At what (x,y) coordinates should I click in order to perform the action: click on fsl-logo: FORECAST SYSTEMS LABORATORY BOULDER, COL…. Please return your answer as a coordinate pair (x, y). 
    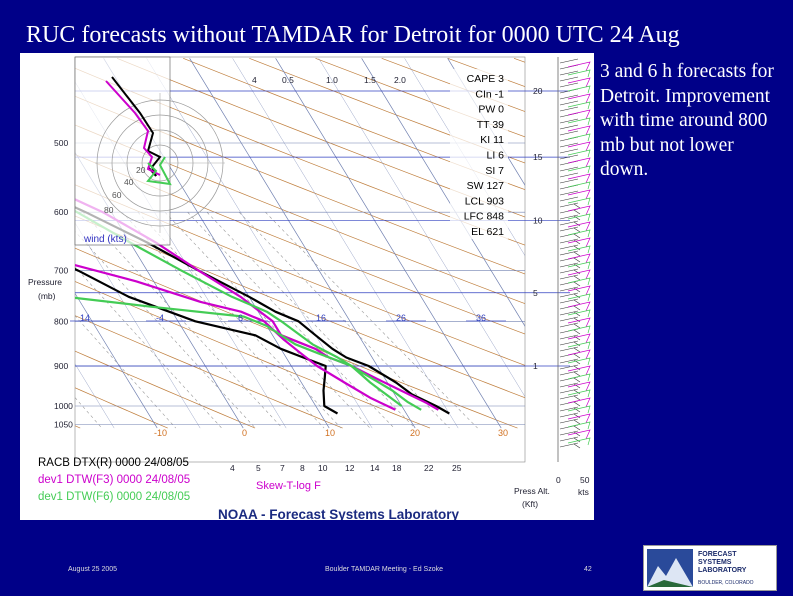
    Looking at the image, I should click on (710, 568).